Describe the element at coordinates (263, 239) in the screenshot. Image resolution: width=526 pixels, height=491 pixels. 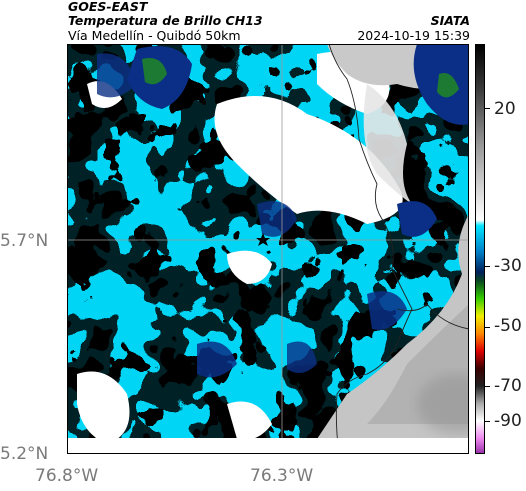
I see `star-marker` at that location.